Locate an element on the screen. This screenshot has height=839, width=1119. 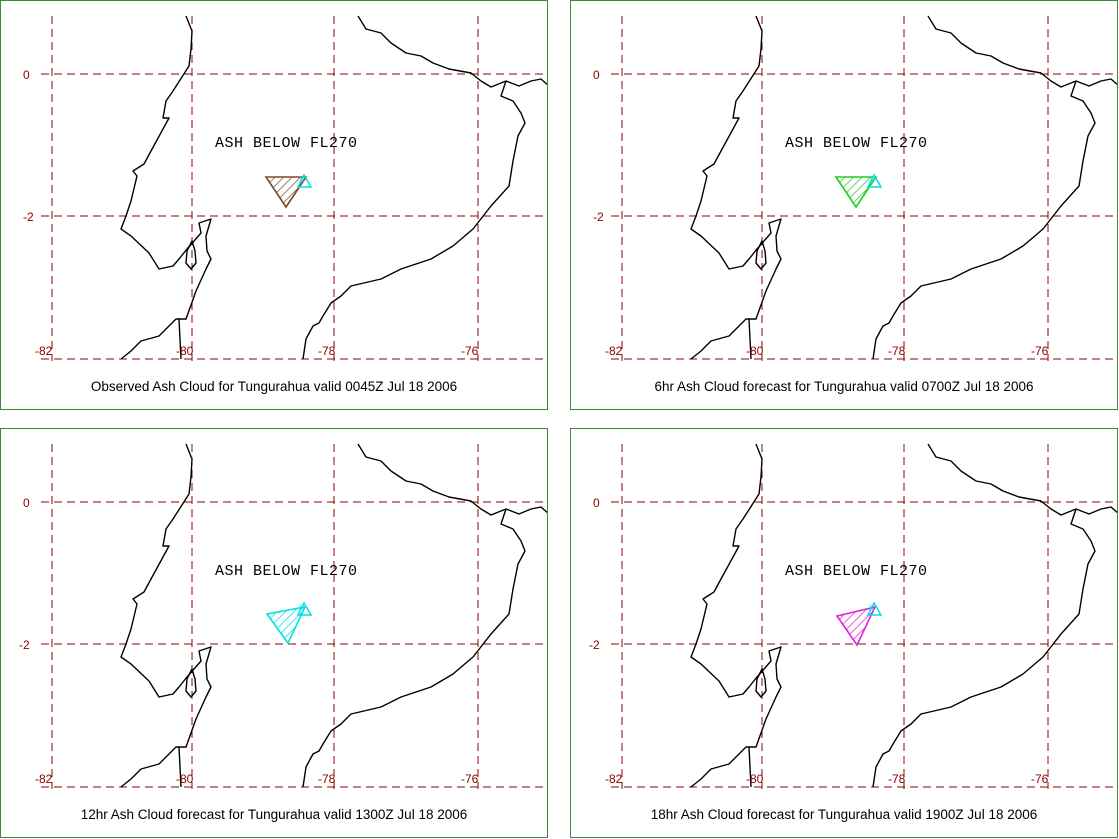
ash-cloud-12hr: x is located at coordinates (289, 623).